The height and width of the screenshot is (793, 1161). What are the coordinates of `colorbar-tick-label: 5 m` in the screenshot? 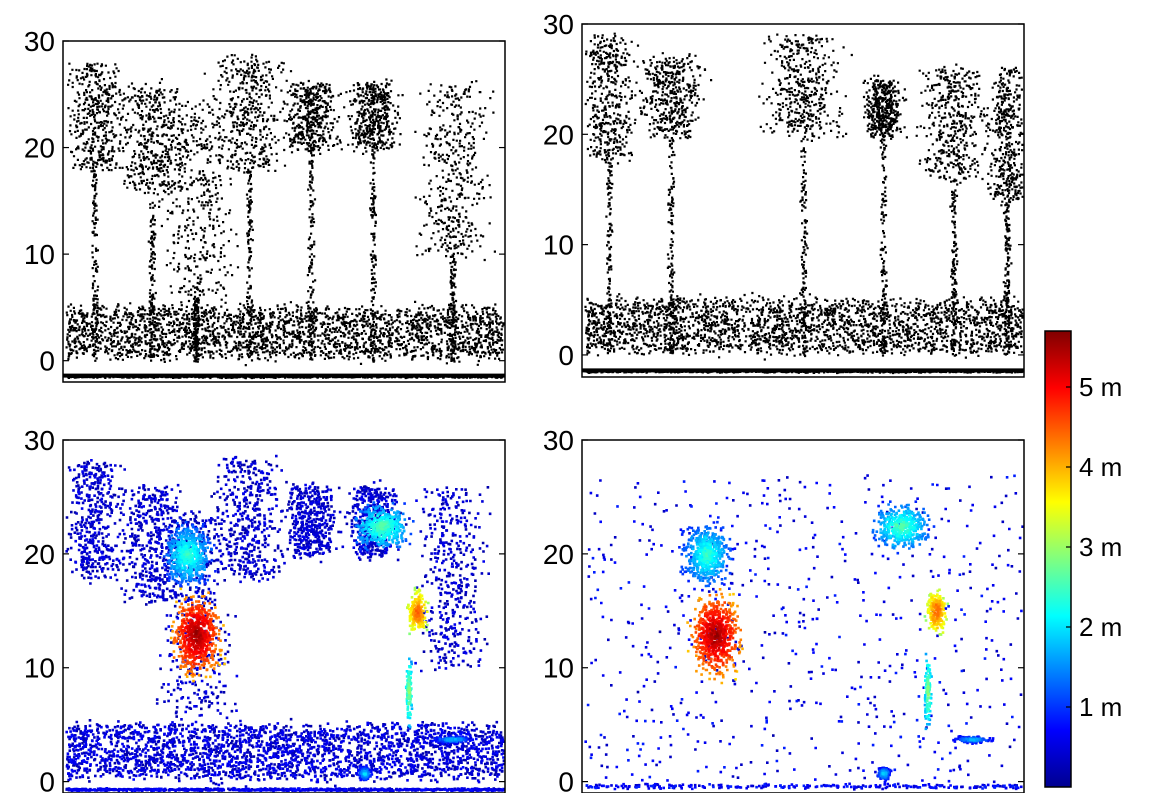 It's located at (1100, 387).